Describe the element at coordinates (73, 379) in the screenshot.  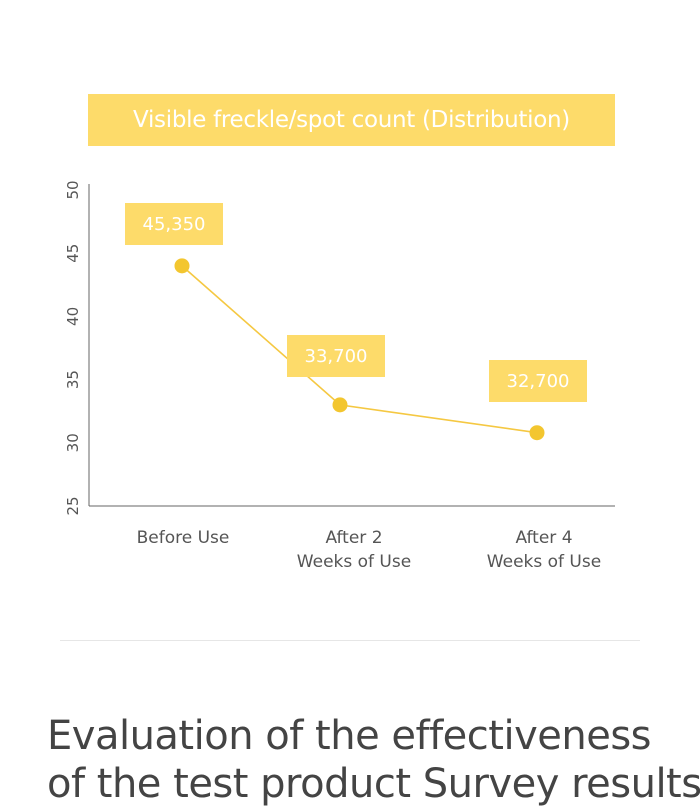
I see `y-tick-label: 35` at that location.